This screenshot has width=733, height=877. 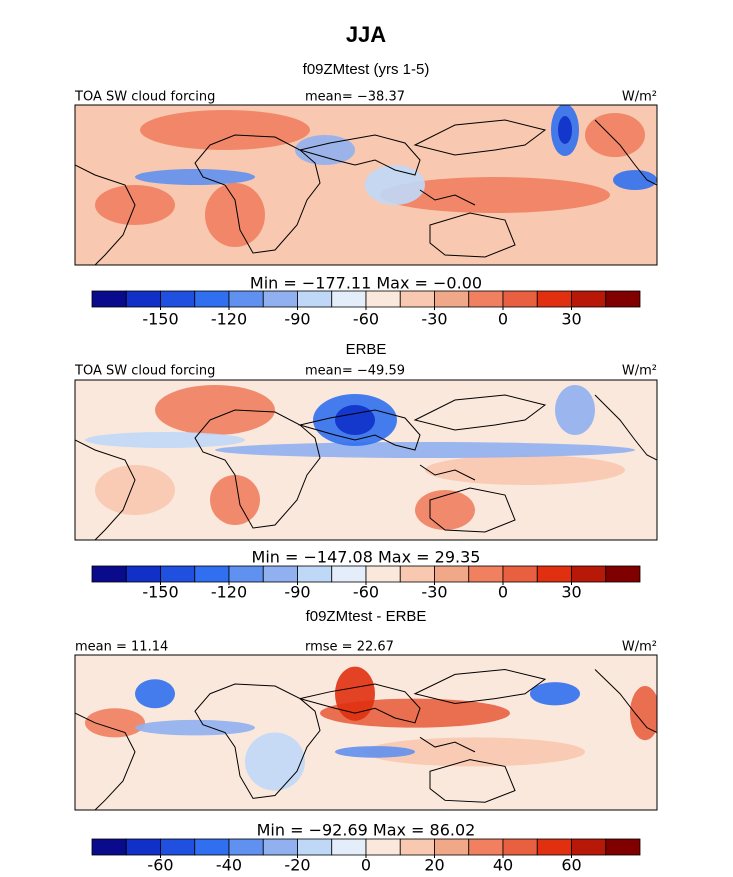 What do you see at coordinates (121, 647) in the screenshot?
I see `panel-left-label: mean = 11.14` at bounding box center [121, 647].